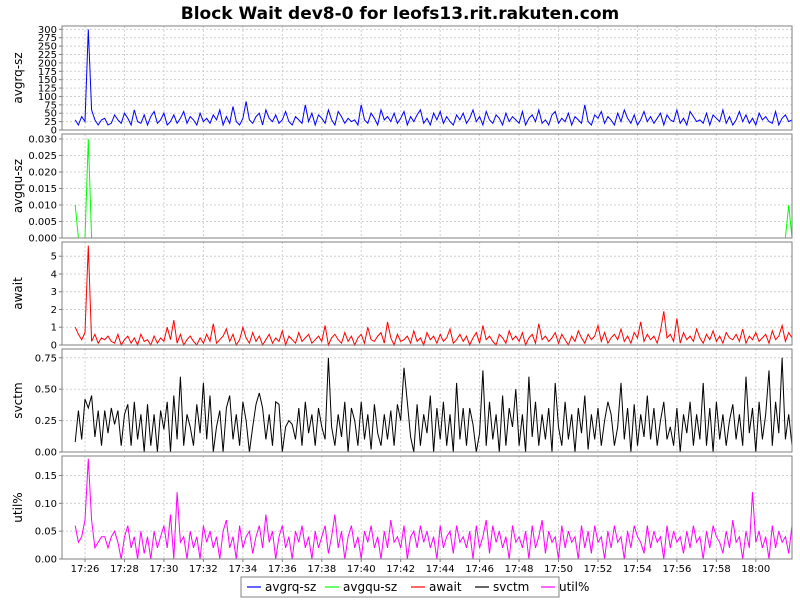 This screenshot has width=800, height=600. What do you see at coordinates (18, 186) in the screenshot?
I see `y-axis-label: avgqu-sz` at bounding box center [18, 186].